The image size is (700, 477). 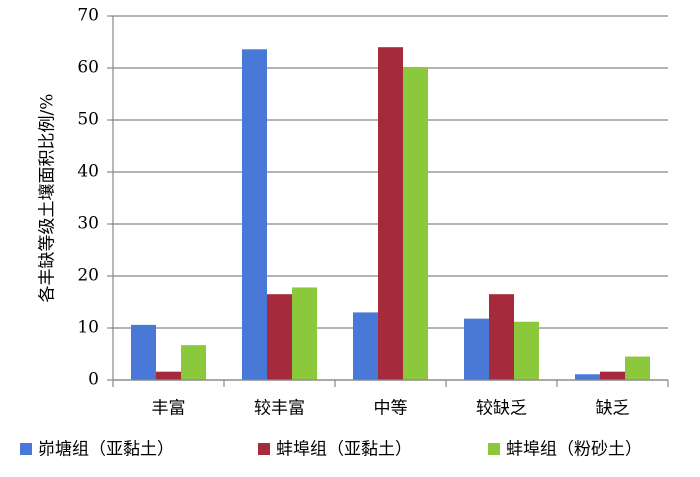 What do you see at coordinates (88, 68) in the screenshot?
I see `y-tick-label: 60` at bounding box center [88, 68].